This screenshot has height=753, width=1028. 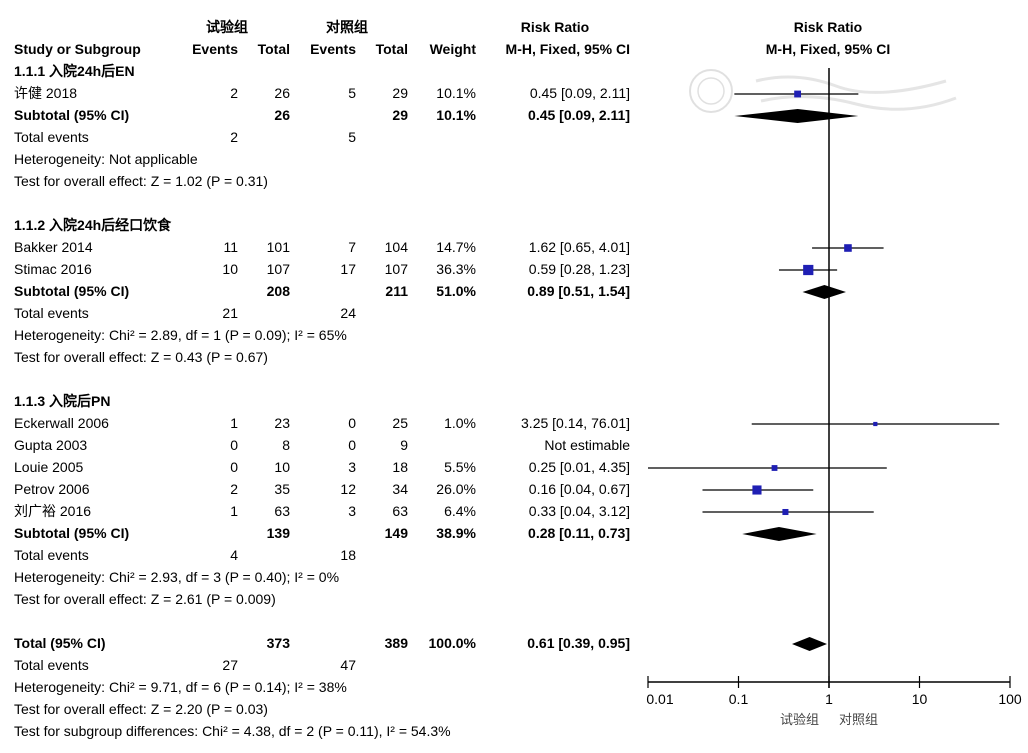 What do you see at coordinates (273, 49) in the screenshot?
I see `column-header-total-exp: Total` at bounding box center [273, 49].